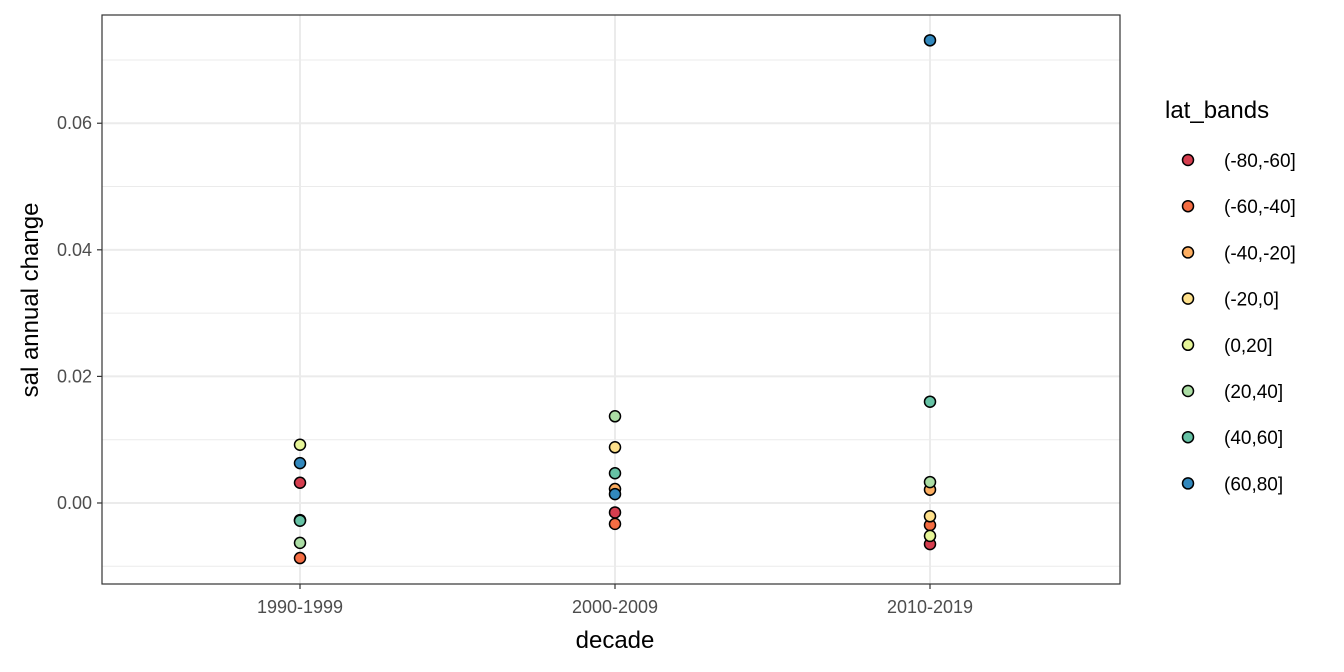 The image size is (1344, 672). I want to click on x-tick-label: 2000-2009, so click(615, 607).